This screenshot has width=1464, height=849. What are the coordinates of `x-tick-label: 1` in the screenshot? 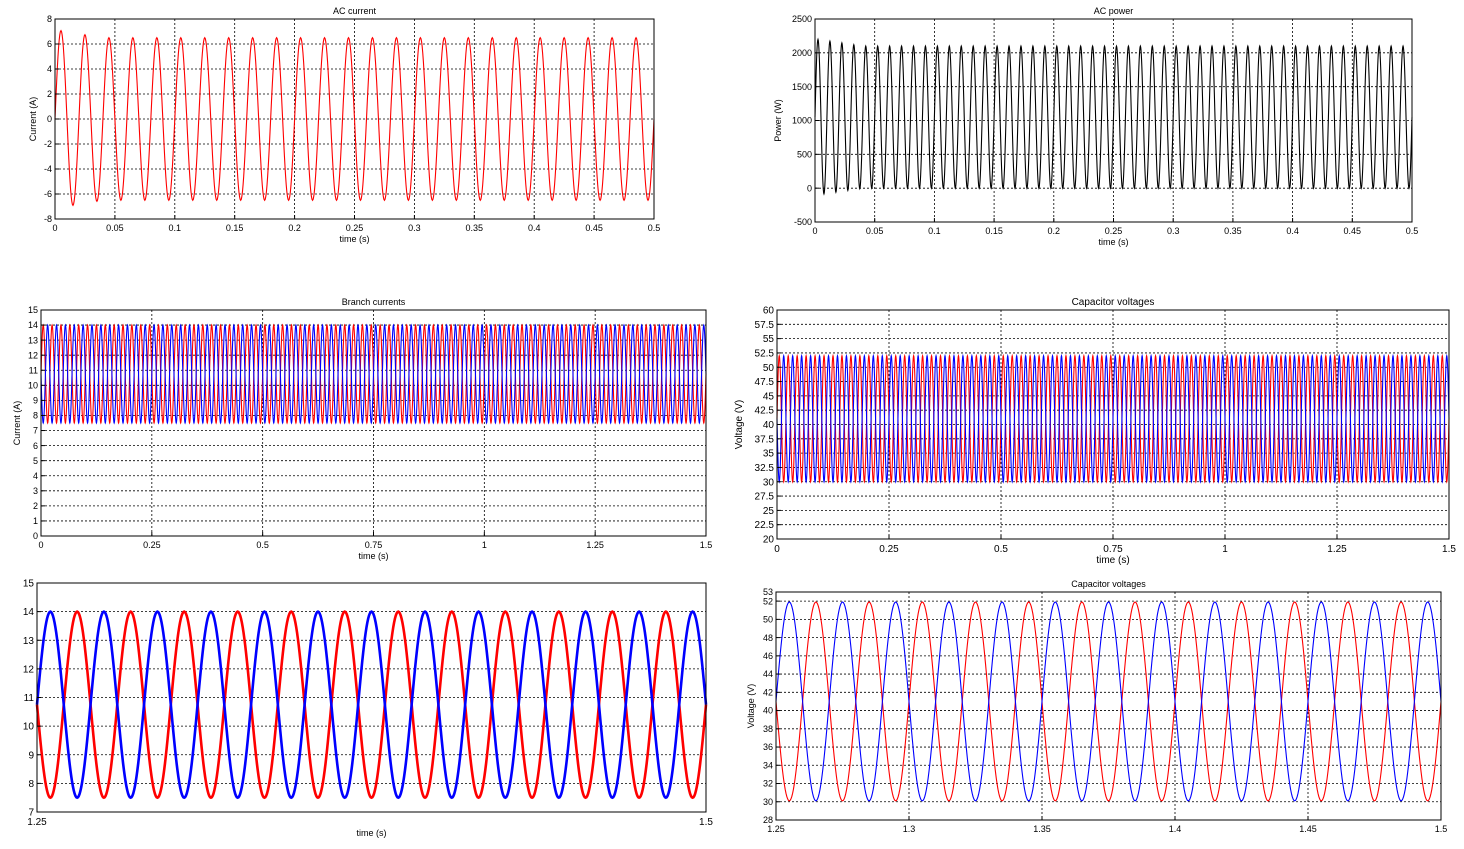 It's located at (1225, 549).